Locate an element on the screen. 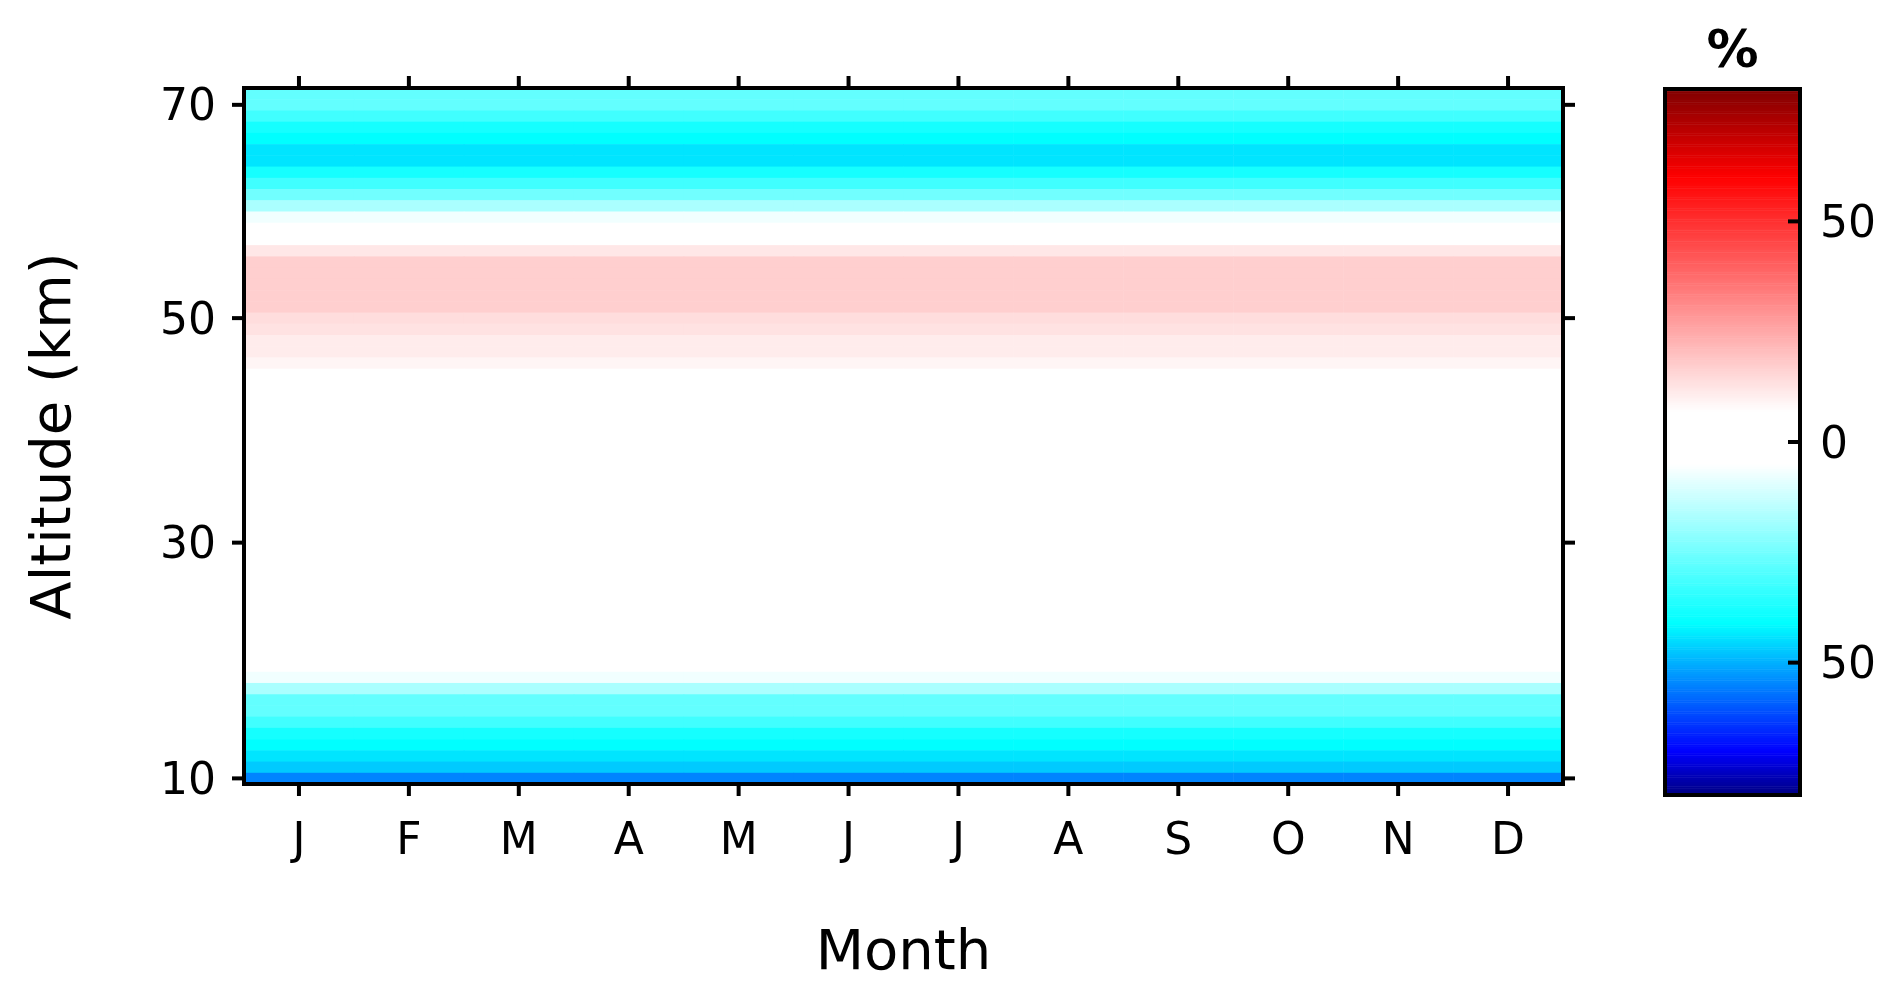 The width and height of the screenshot is (1891, 984). y-tick-label: 70 is located at coordinates (188, 105).